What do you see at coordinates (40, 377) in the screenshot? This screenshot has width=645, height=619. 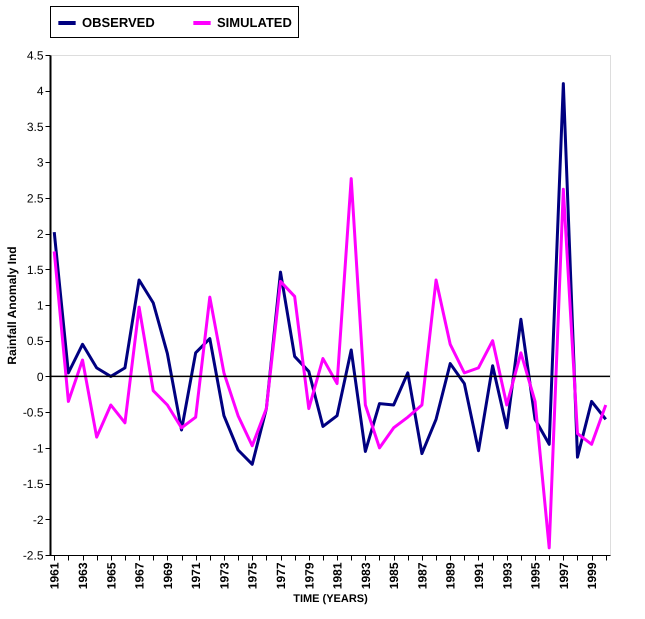 I see `y-tick-label: 0` at bounding box center [40, 377].